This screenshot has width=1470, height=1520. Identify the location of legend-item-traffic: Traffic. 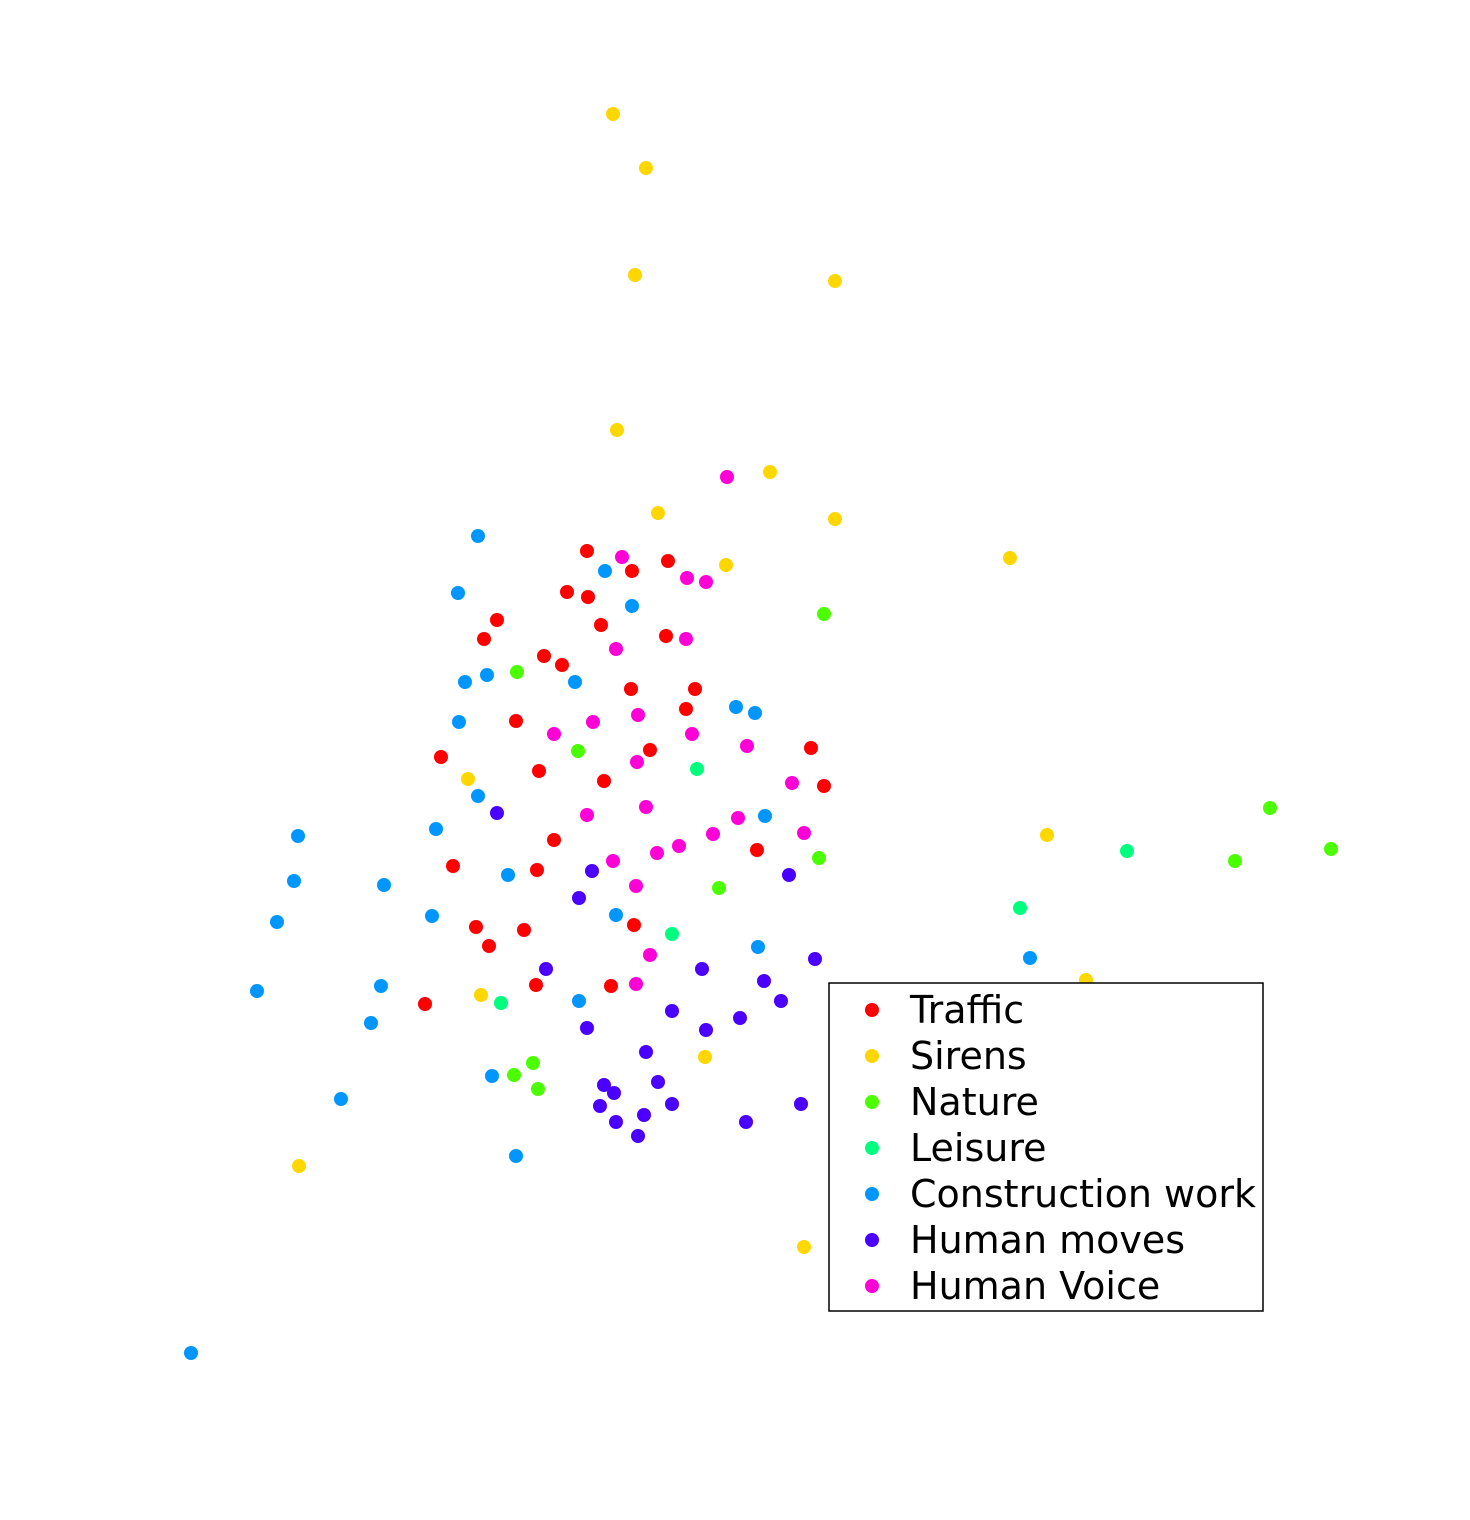
(944, 1010).